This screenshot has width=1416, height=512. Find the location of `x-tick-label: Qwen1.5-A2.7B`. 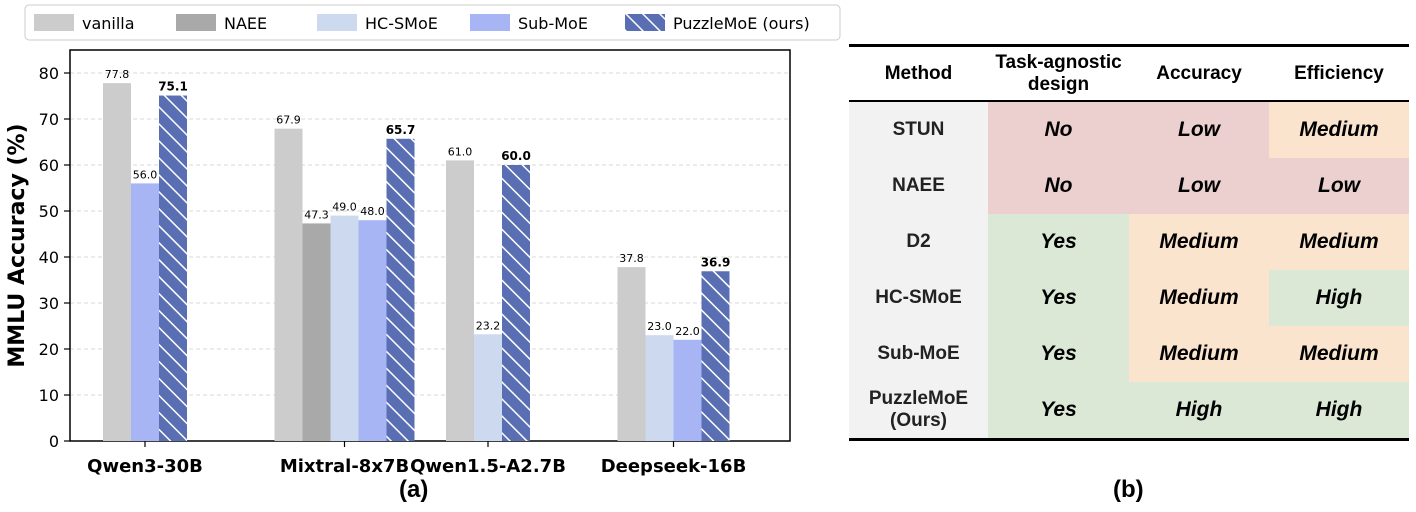

x-tick-label: Qwen1.5-A2.7B is located at coordinates (488, 466).